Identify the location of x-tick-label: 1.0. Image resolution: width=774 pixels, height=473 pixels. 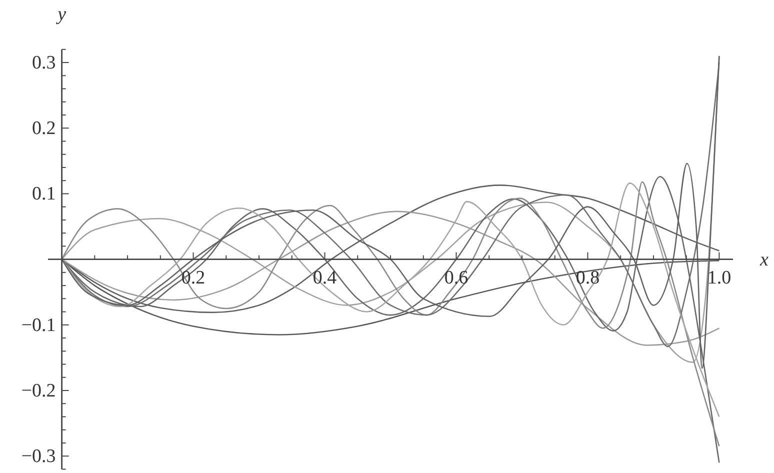
(719, 277).